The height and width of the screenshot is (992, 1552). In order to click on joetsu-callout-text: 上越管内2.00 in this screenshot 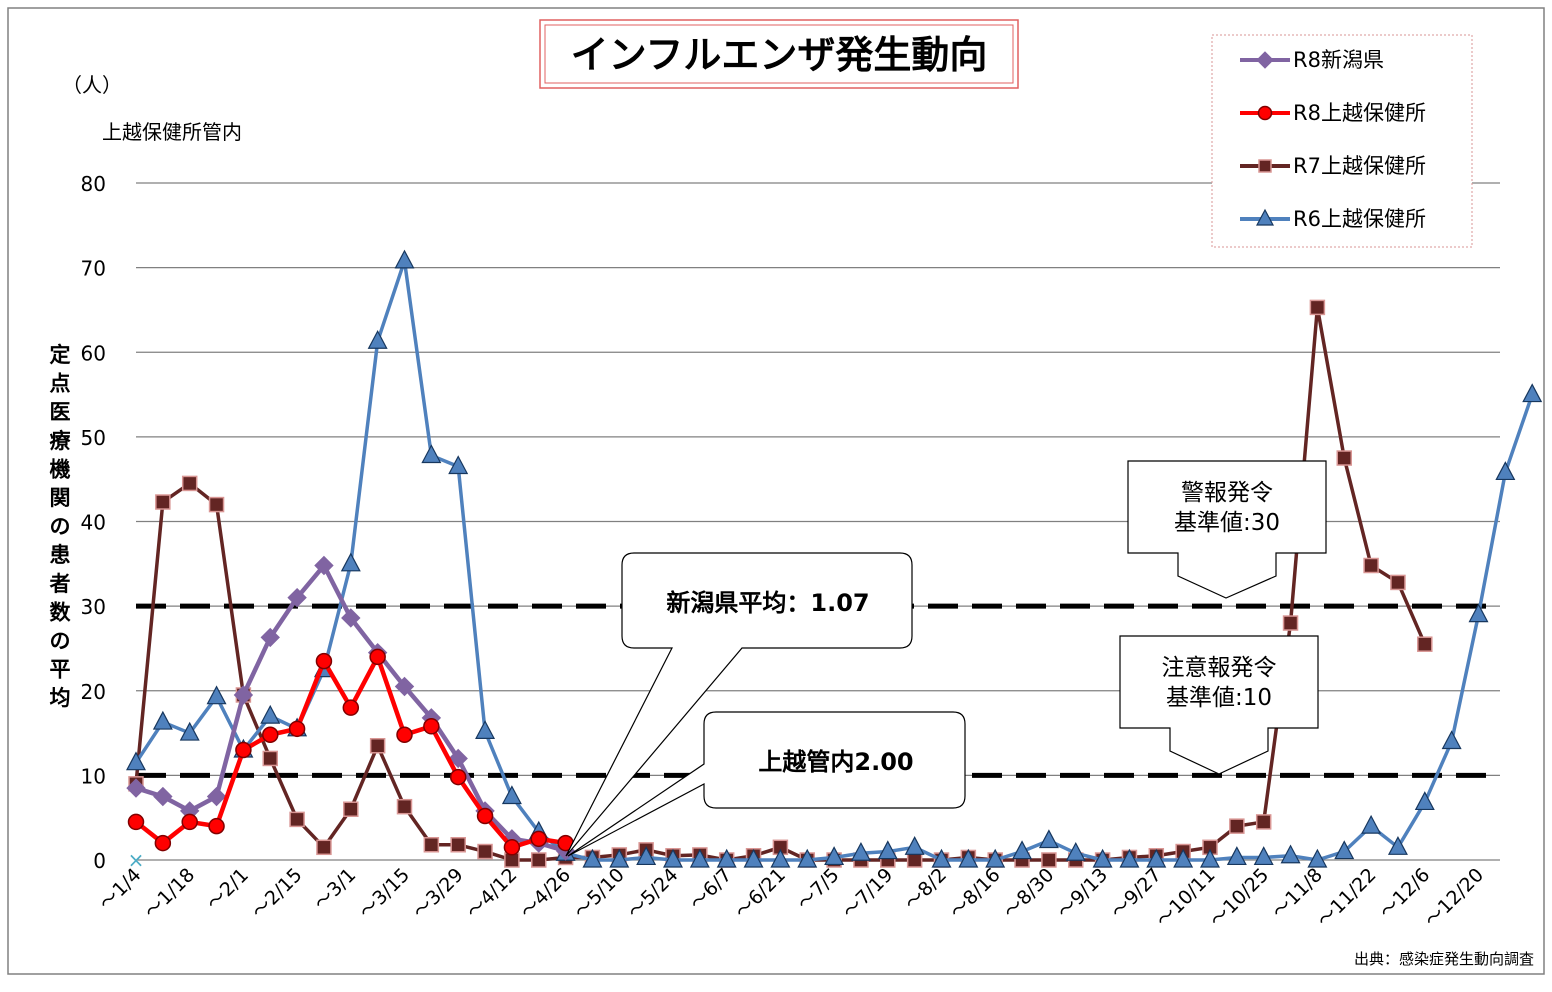, I will do `click(835, 762)`.